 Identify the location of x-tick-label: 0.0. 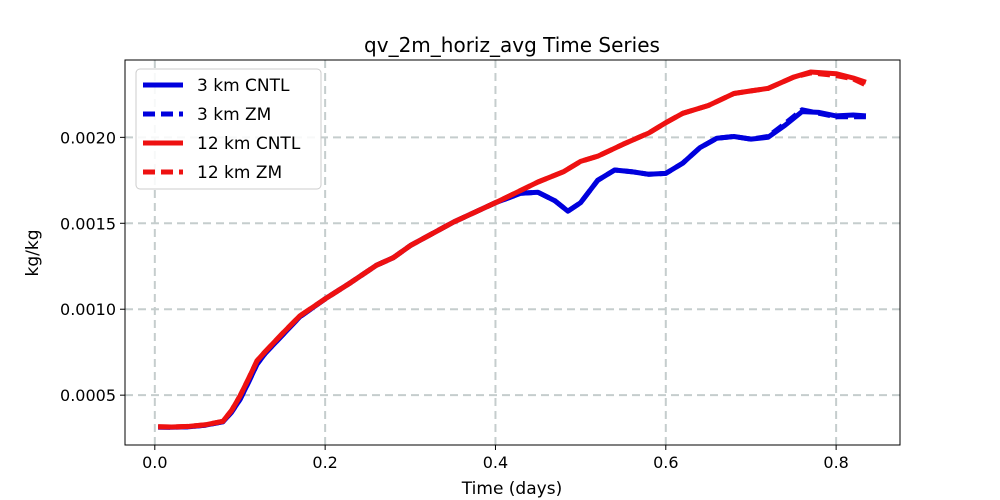
(154, 462).